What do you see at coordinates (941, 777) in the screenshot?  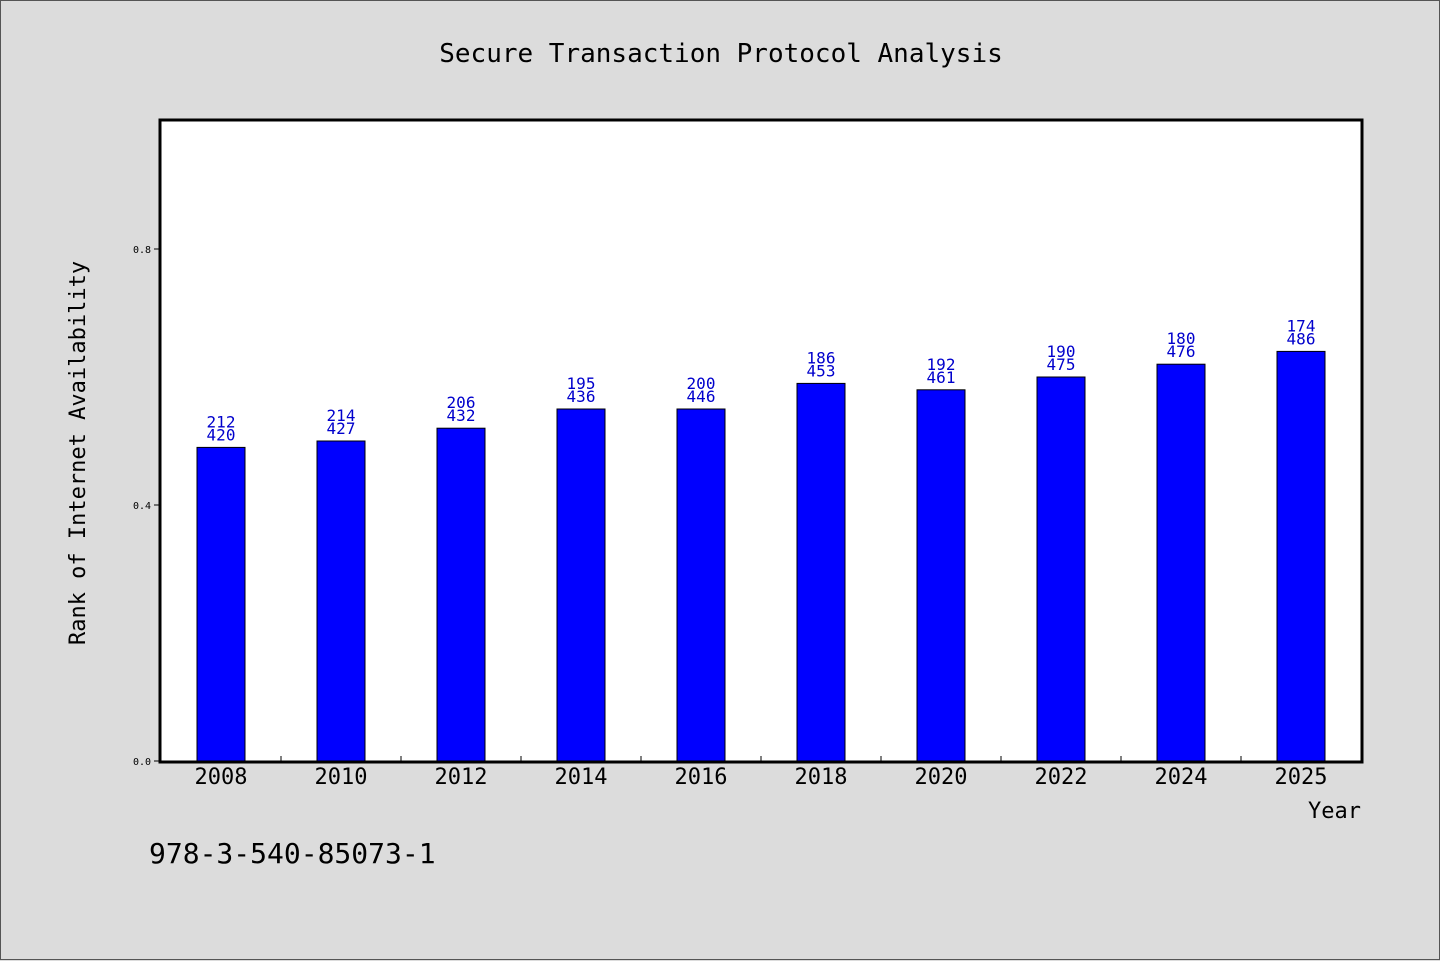 I see `x-tick-label-2020: 2020` at bounding box center [941, 777].